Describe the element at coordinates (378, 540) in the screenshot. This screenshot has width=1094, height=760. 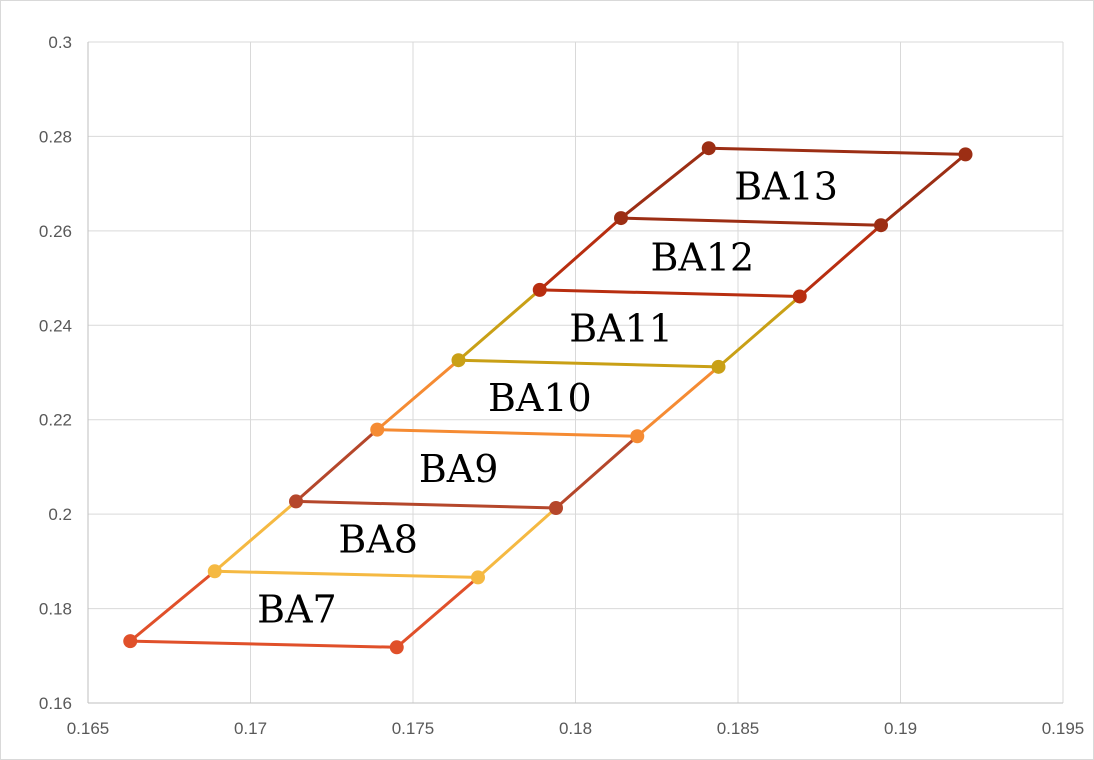
I see `region-label-ba8: BA8` at that location.